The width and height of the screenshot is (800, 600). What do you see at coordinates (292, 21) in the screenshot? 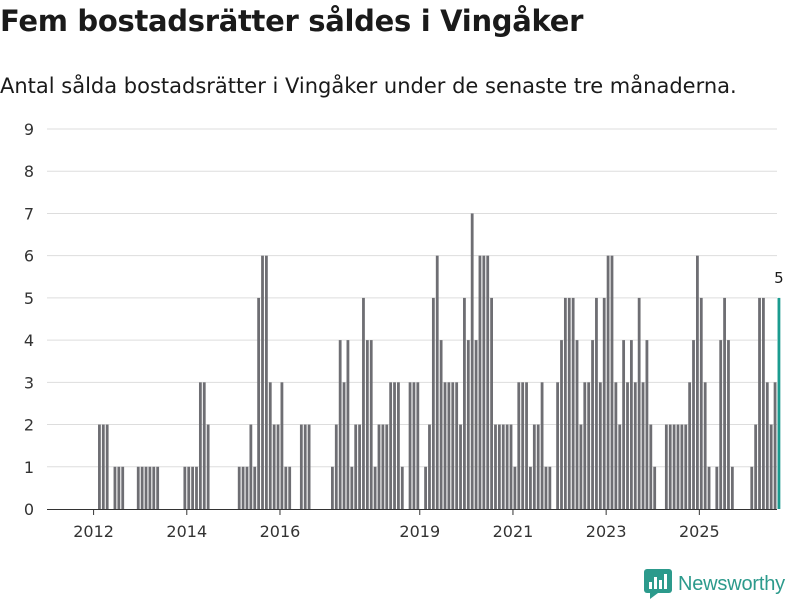
I see `chart-title: Fem bostadsrätter såldes i Vingåker` at bounding box center [292, 21].